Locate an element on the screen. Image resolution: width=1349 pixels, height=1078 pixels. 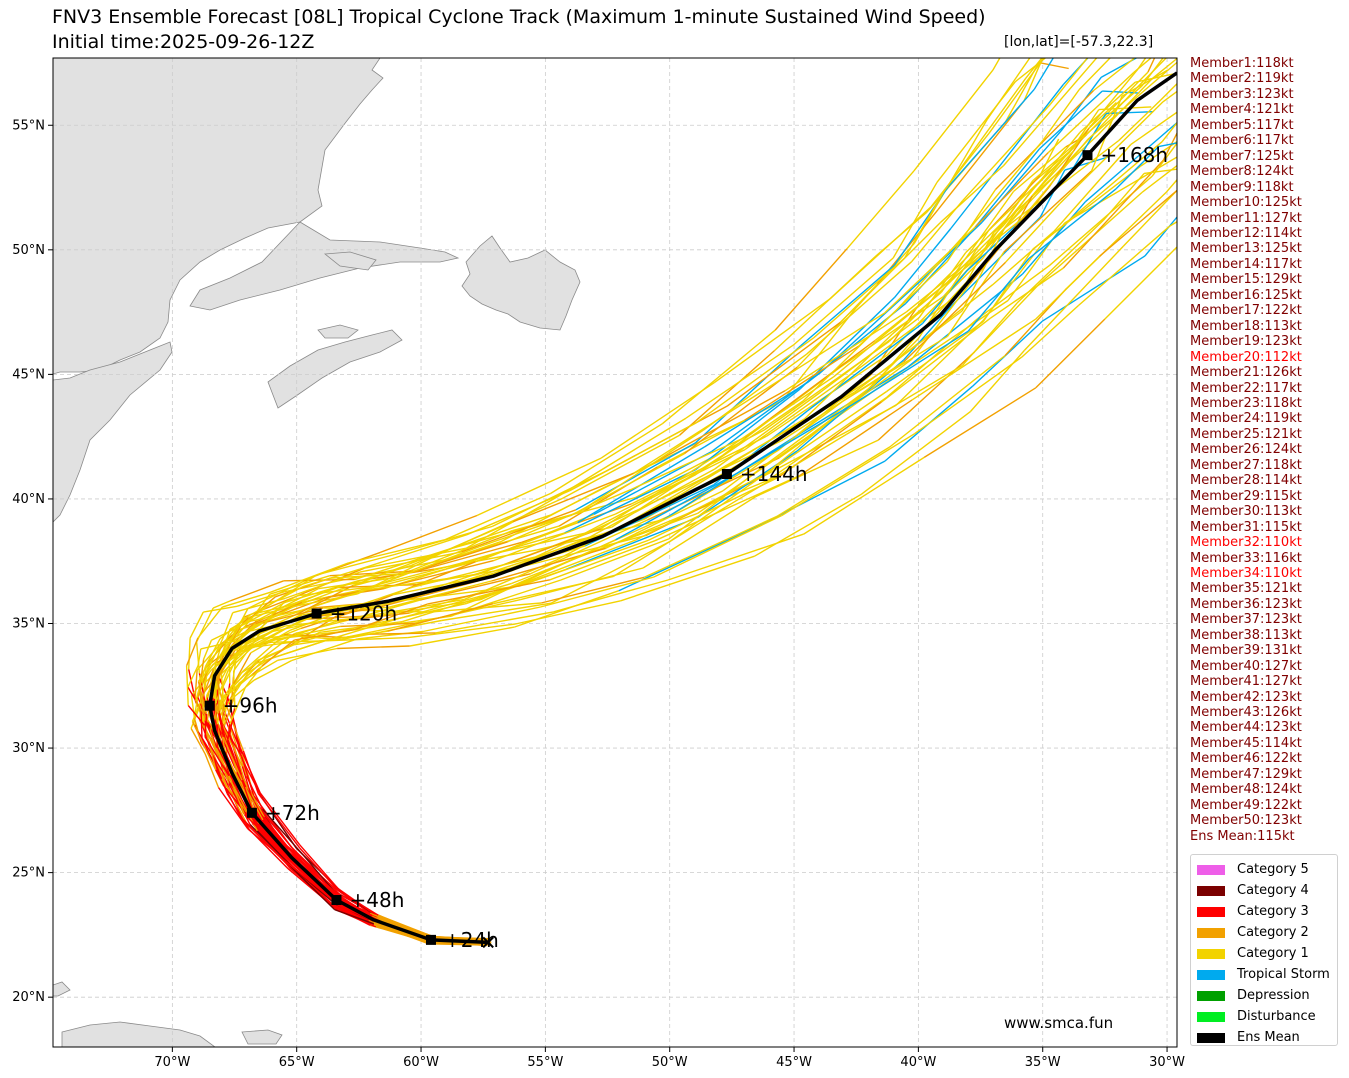
land-nova-scotia is located at coordinates (335, 369).